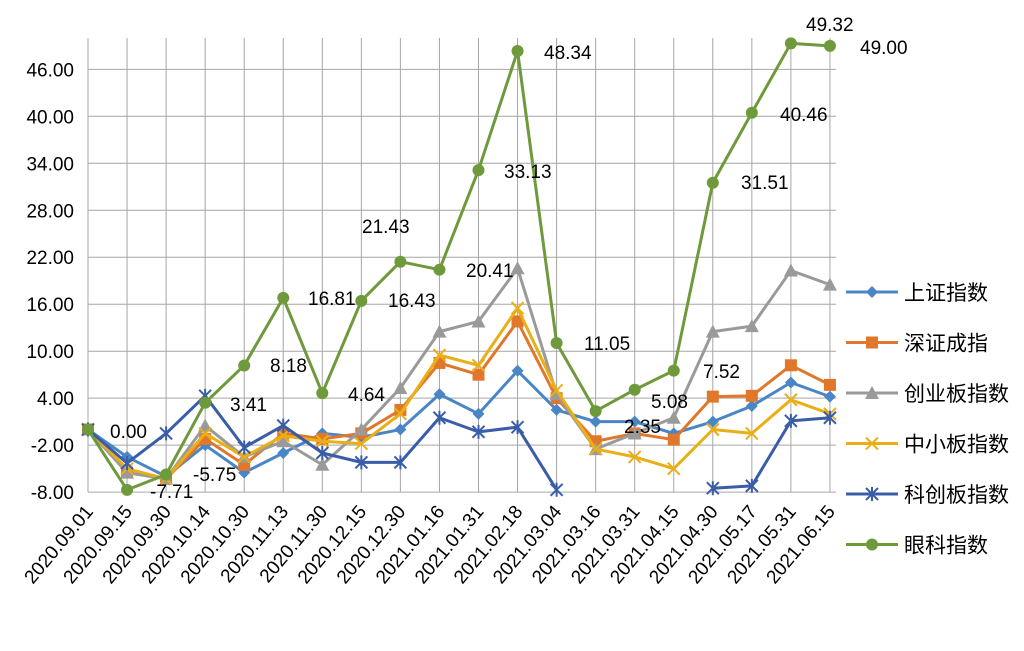  I want to click on data-label: 7.52, so click(721, 372).